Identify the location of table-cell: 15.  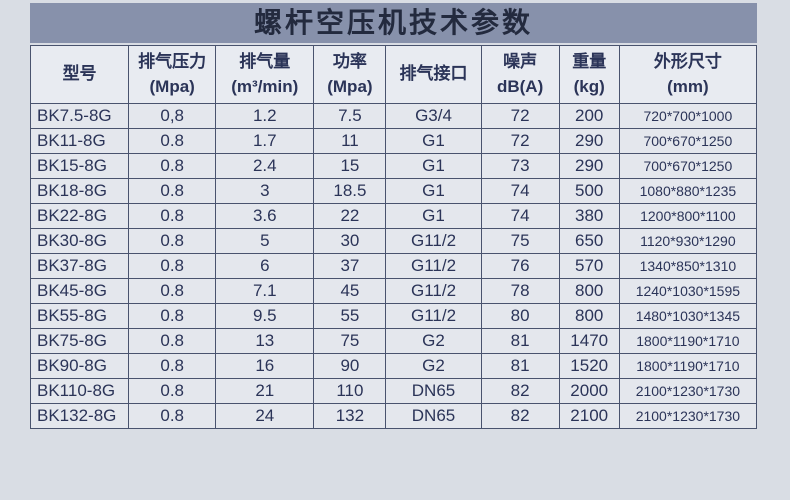
(350, 166).